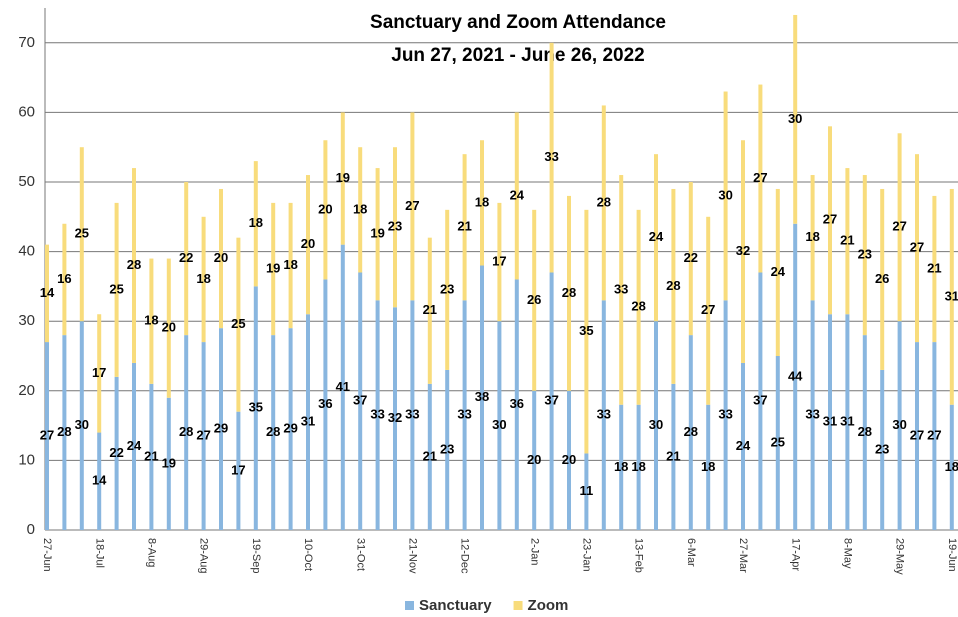 This screenshot has height=617, width=958. What do you see at coordinates (64, 278) in the screenshot?
I see `data-label: 16` at bounding box center [64, 278].